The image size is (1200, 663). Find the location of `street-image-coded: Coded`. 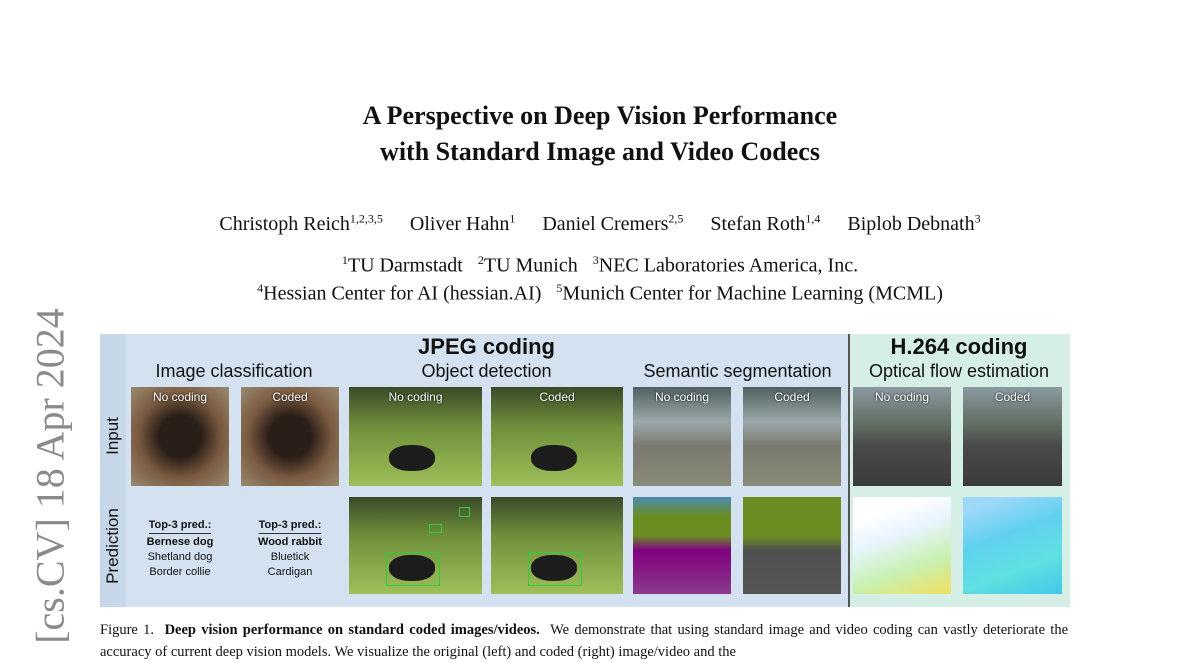

street-image-coded: Coded is located at coordinates (792, 436).